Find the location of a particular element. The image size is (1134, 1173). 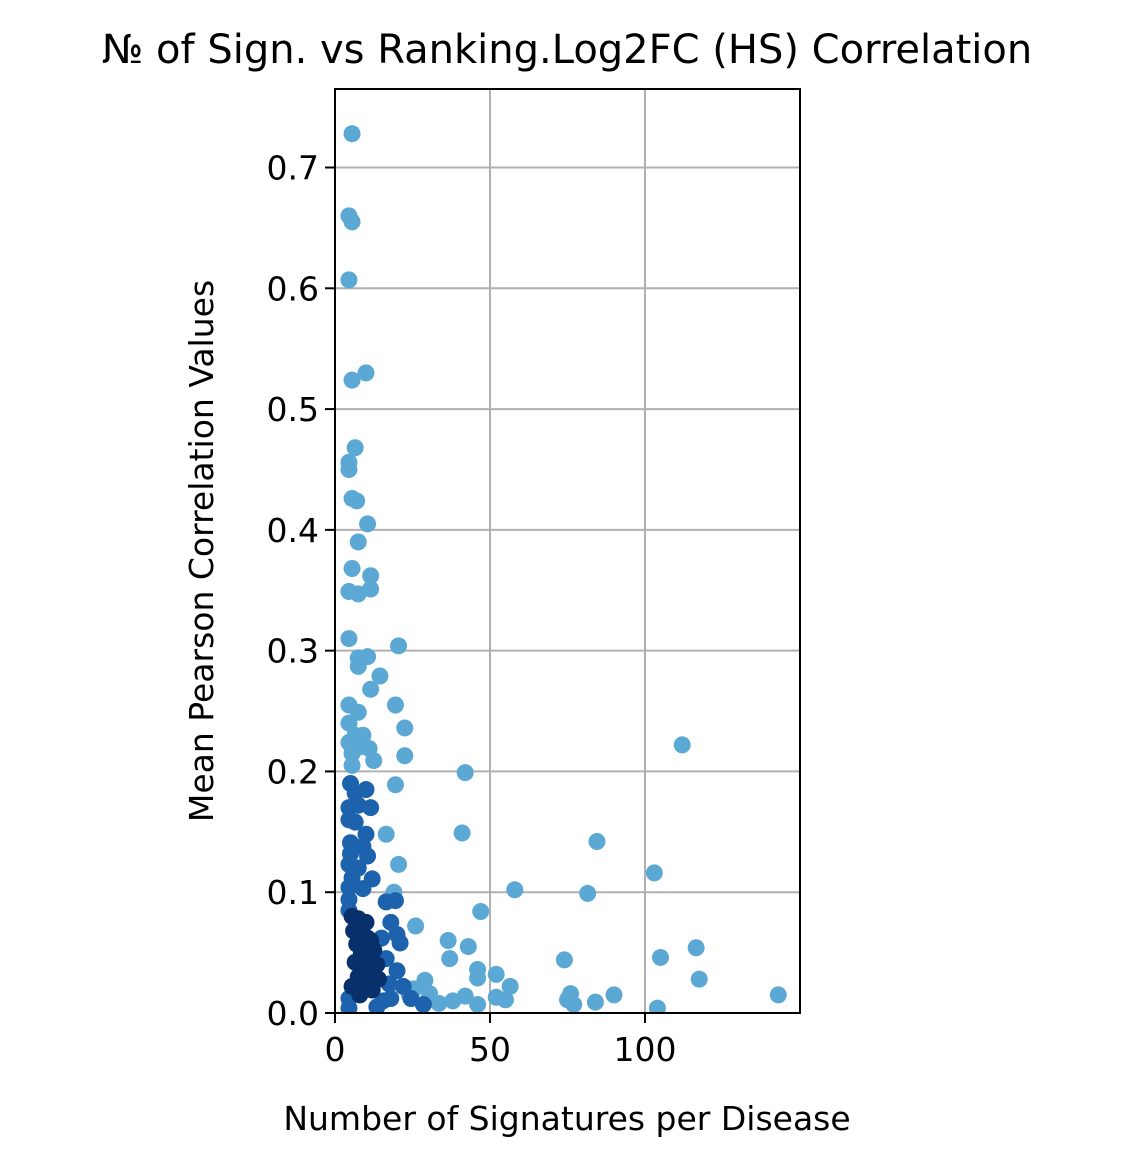

y-tick-label: 0.6 is located at coordinates (293, 288).